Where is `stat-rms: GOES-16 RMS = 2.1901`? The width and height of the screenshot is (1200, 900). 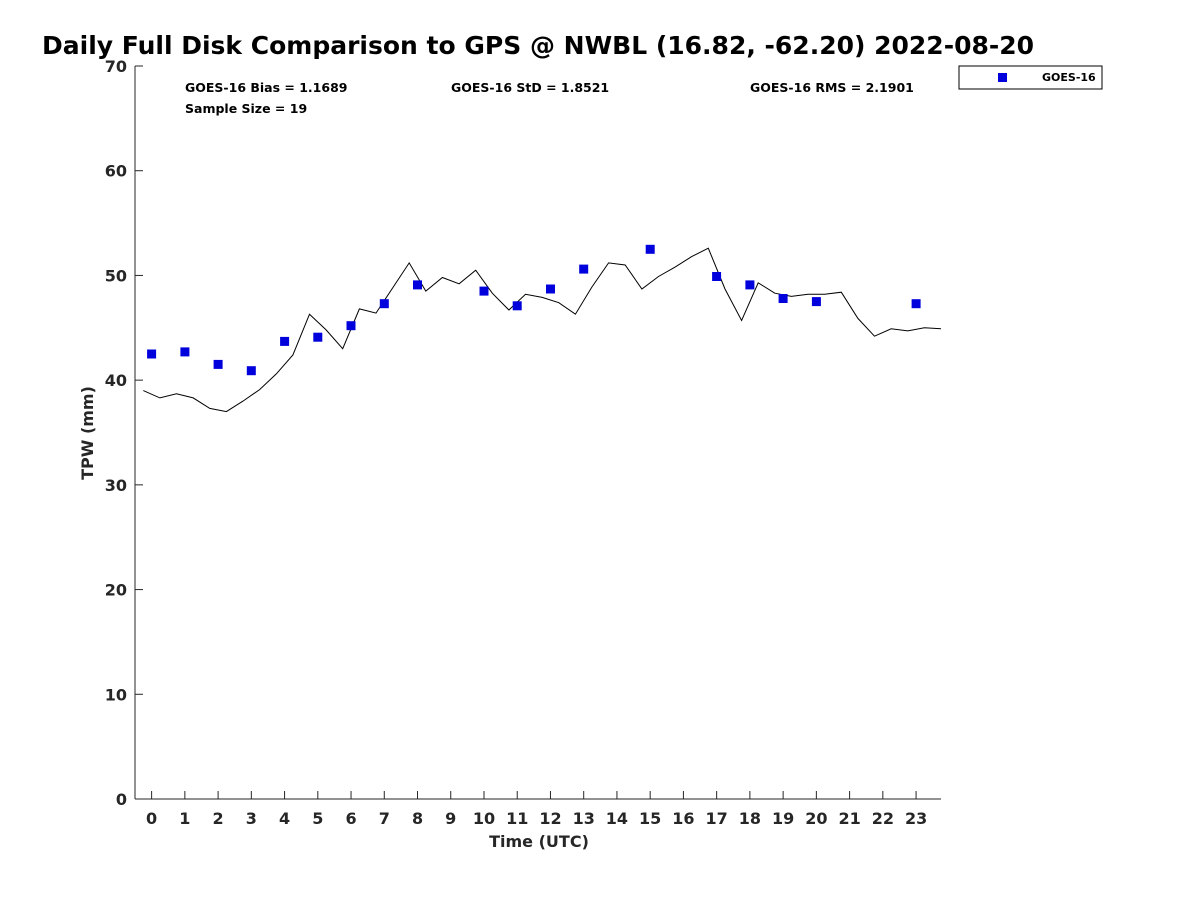
stat-rms: GOES-16 RMS = 2.1901 is located at coordinates (832, 87).